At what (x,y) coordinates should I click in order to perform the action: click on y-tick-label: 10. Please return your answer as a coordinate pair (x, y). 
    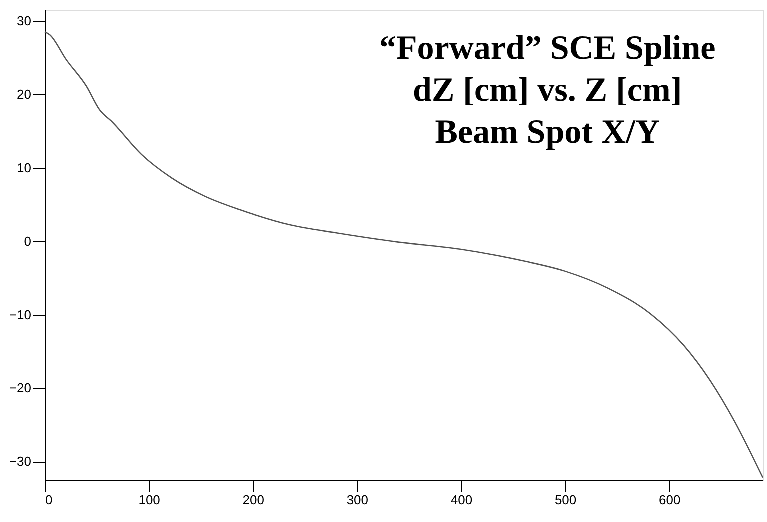
    Looking at the image, I should click on (24, 168).